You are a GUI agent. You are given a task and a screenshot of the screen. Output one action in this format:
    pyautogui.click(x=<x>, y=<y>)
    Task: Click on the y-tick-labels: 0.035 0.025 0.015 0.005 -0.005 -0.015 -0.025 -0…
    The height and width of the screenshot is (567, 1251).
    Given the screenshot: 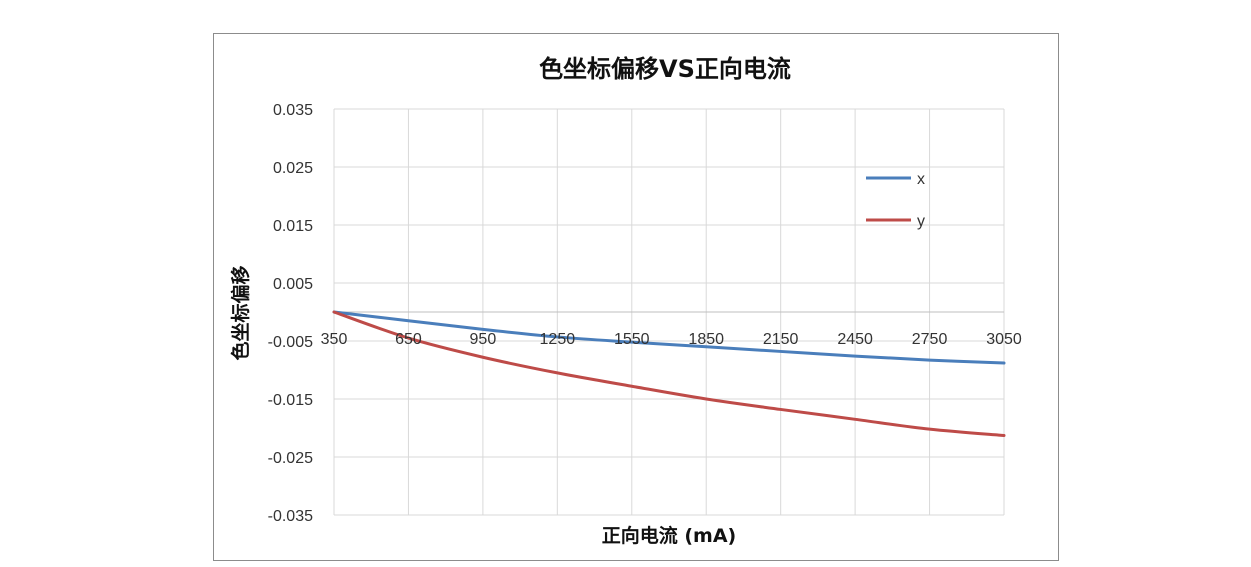 What is the action you would take?
    pyautogui.click(x=290, y=313)
    